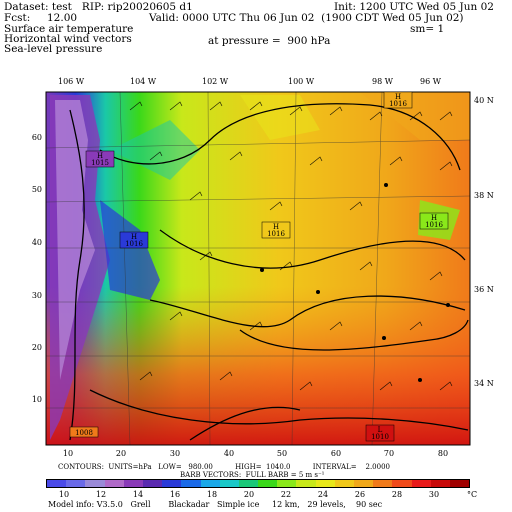 Image resolution: width=512 pixels, height=512 pixels. I want to click on colorbar-label: 20, so click(249, 494).